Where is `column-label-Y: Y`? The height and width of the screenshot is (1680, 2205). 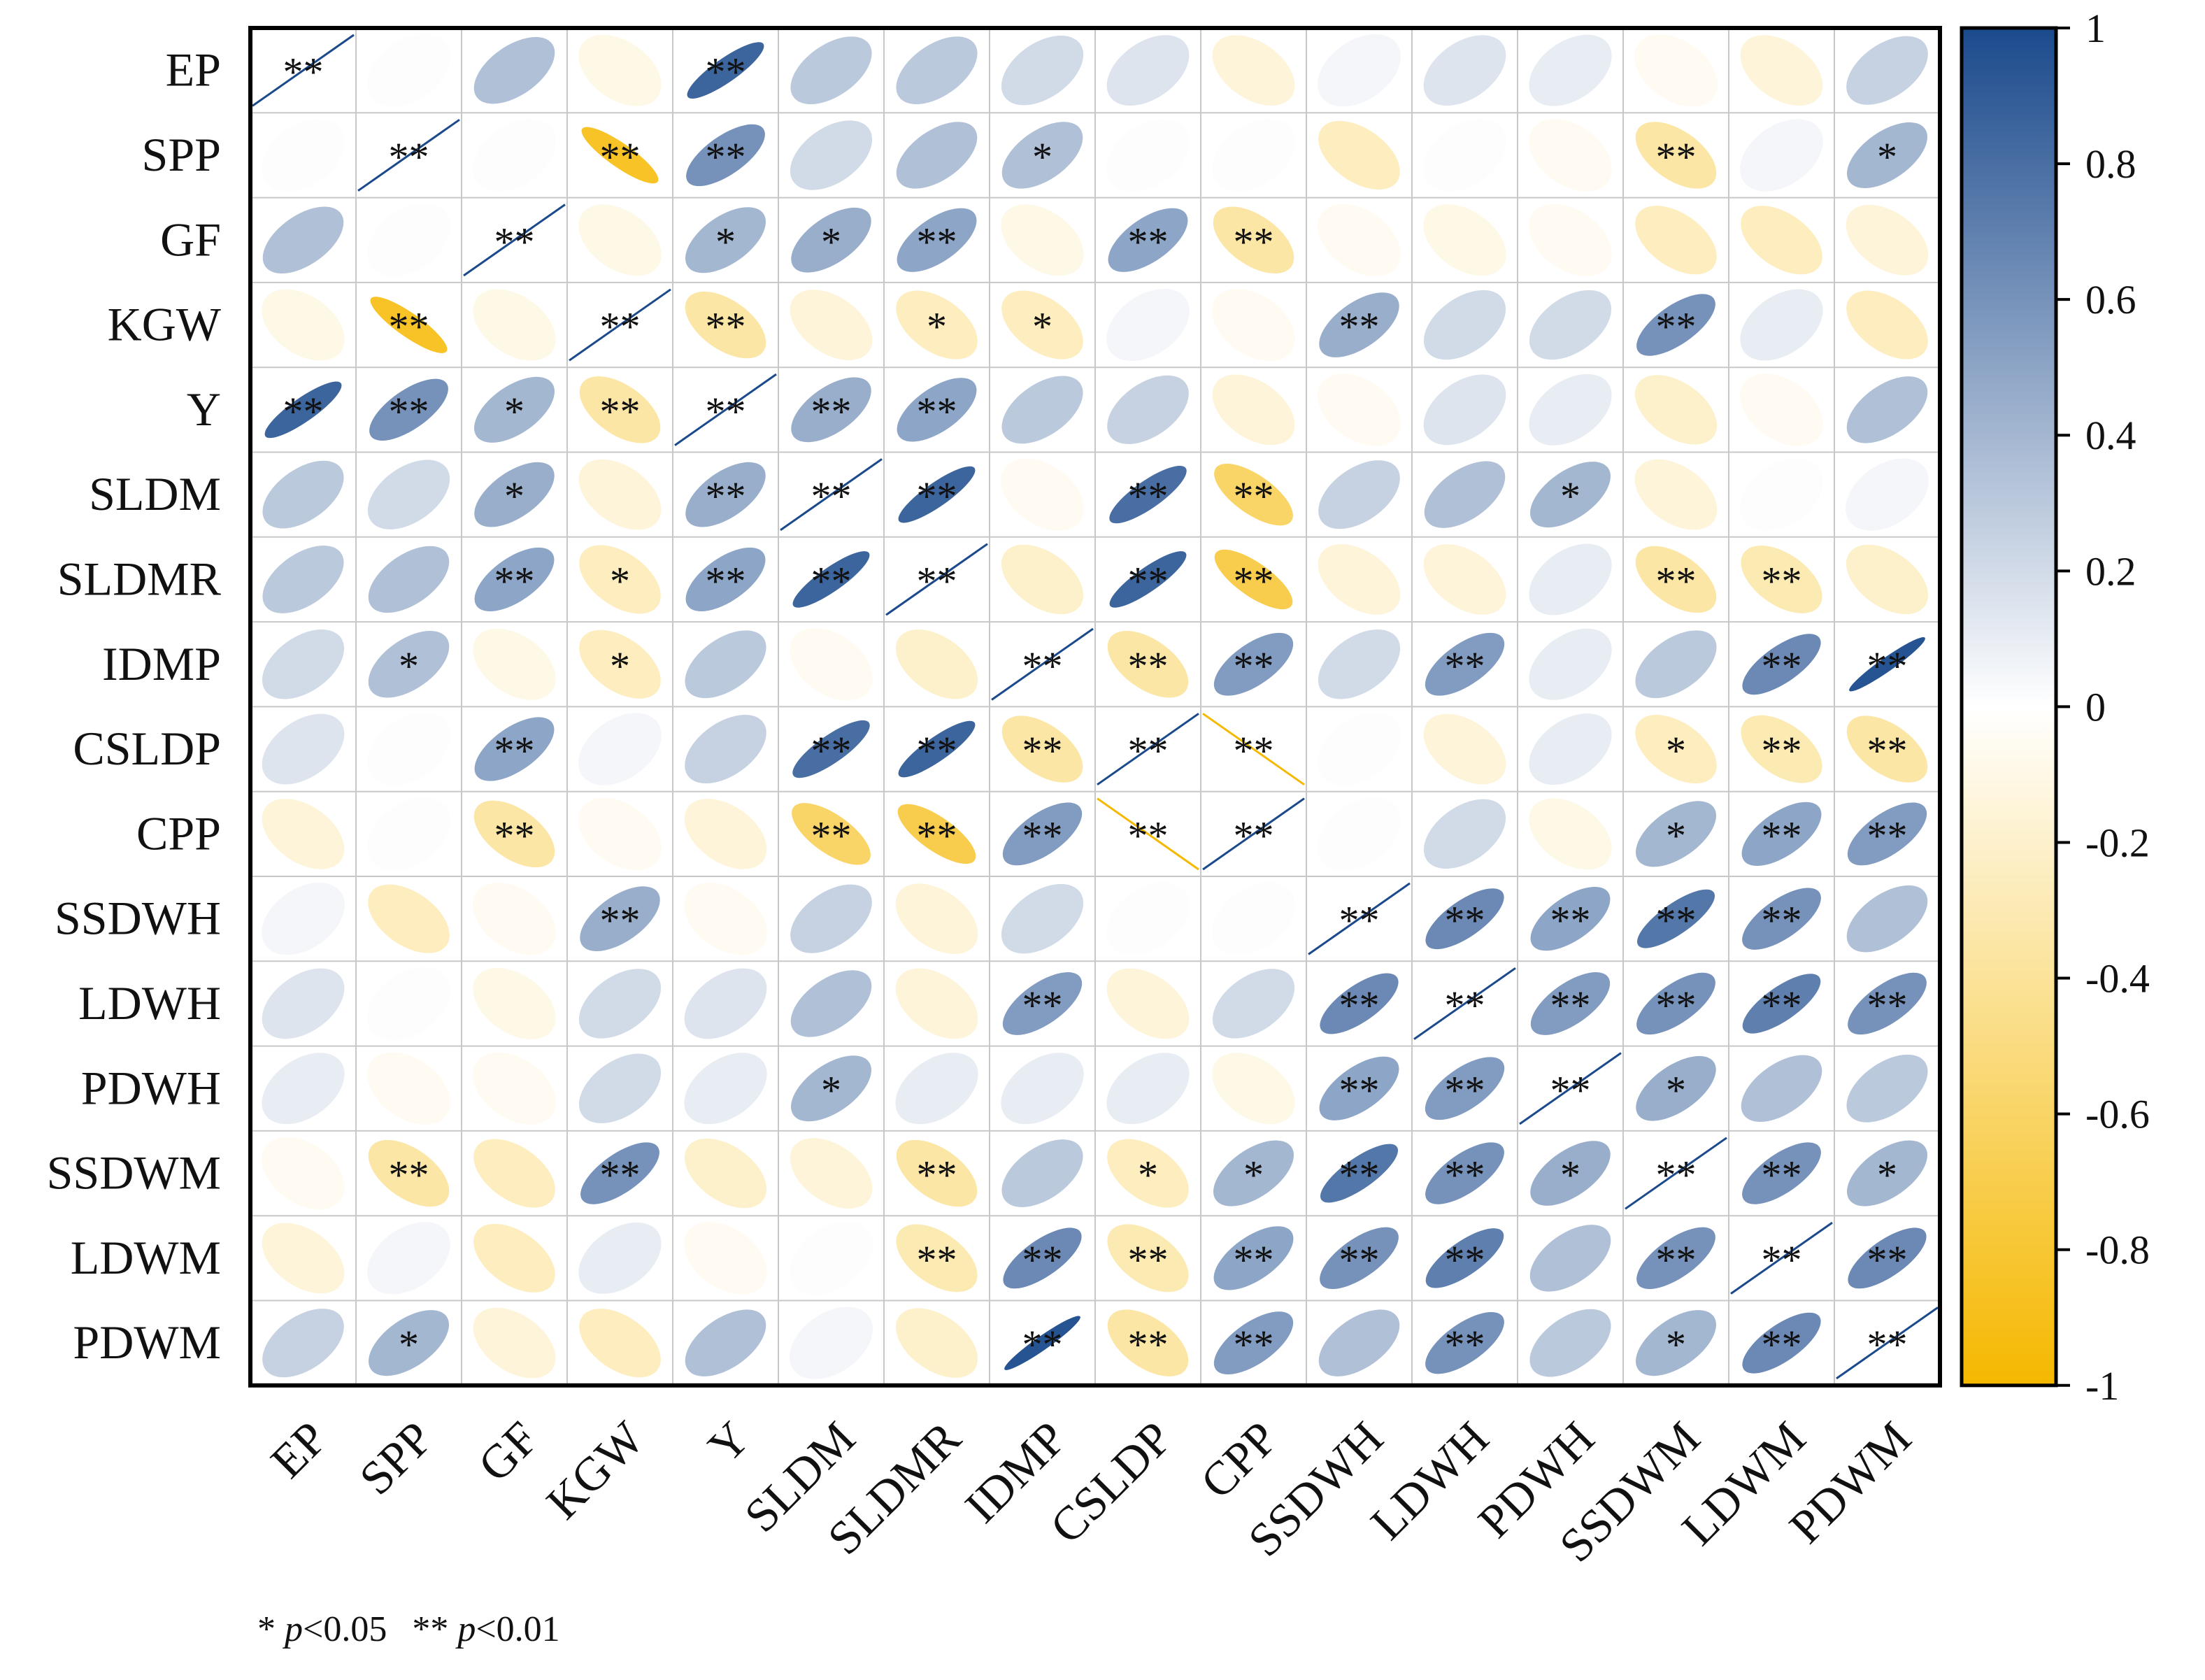
column-label-Y: Y is located at coordinates (728, 1442).